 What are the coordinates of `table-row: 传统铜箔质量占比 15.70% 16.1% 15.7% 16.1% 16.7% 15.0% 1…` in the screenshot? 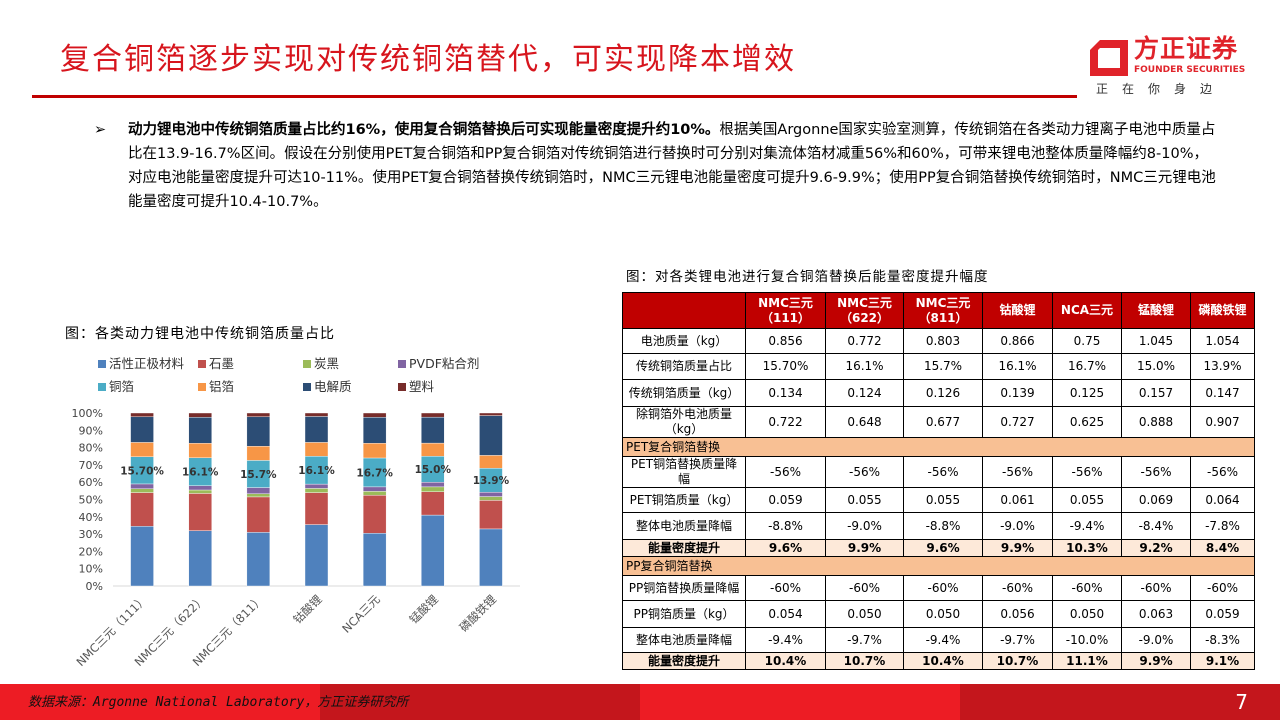 It's located at (938, 366).